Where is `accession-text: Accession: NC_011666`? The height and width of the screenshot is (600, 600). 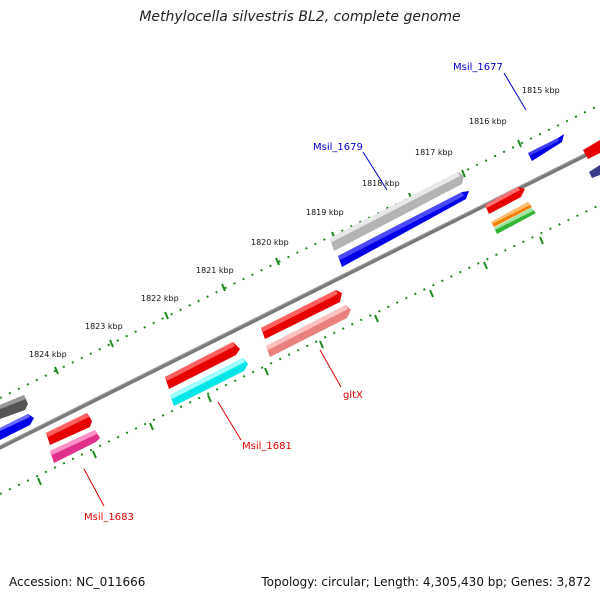
accession-text: Accession: NC_011666 is located at coordinates (77, 582).